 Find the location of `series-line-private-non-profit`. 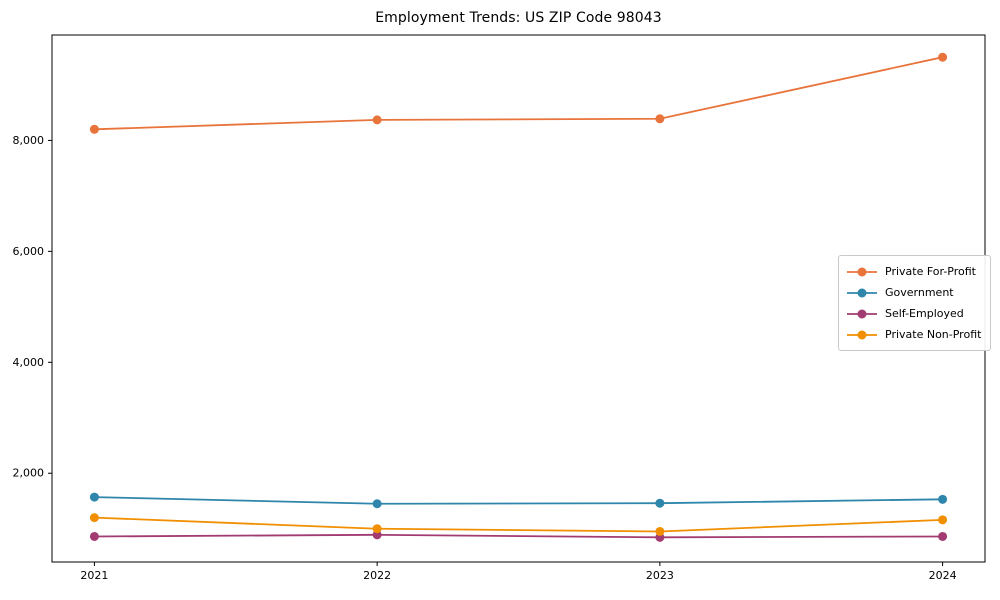

series-line-private-non-profit is located at coordinates (518, 524).